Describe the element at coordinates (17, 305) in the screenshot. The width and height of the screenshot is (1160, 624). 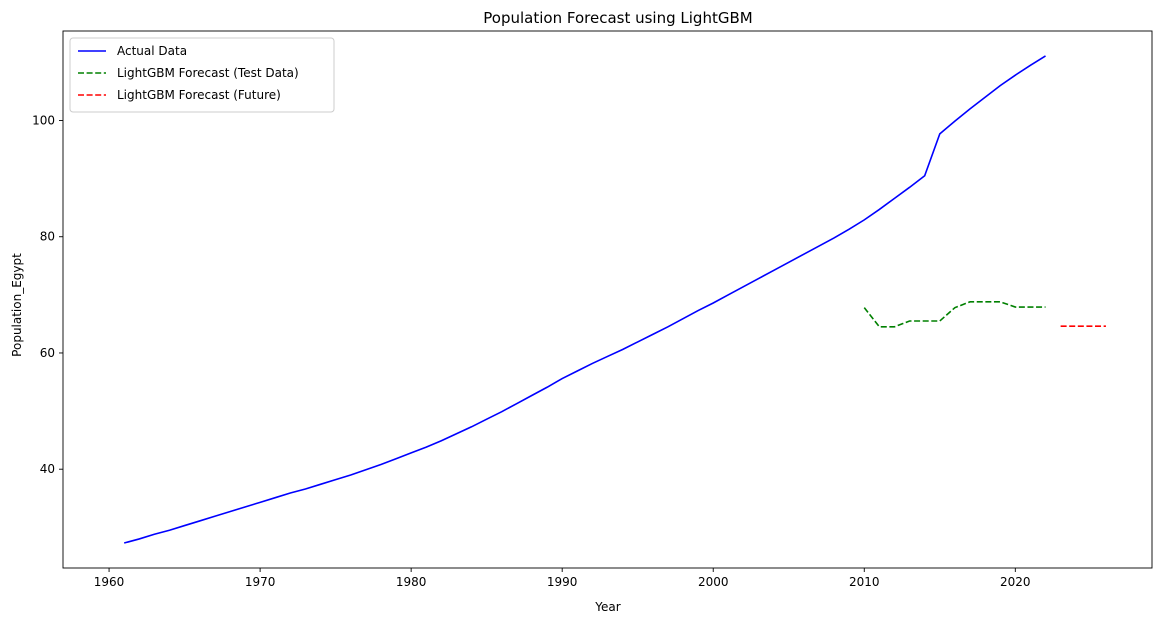
I see `y-axis-label: Population_Egypt` at that location.